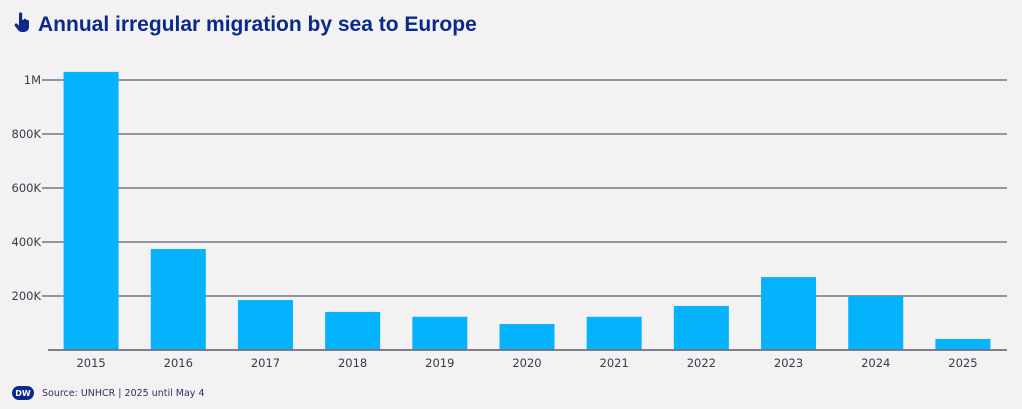 The width and height of the screenshot is (1022, 409). Describe the element at coordinates (701, 363) in the screenshot. I see `x-tick-label: 2022` at that location.